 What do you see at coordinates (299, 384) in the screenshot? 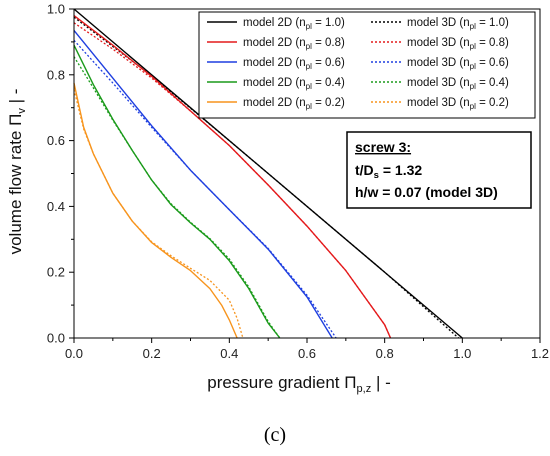
I see `x-axis-label: pressure gradient Πp,z | -` at bounding box center [299, 384].